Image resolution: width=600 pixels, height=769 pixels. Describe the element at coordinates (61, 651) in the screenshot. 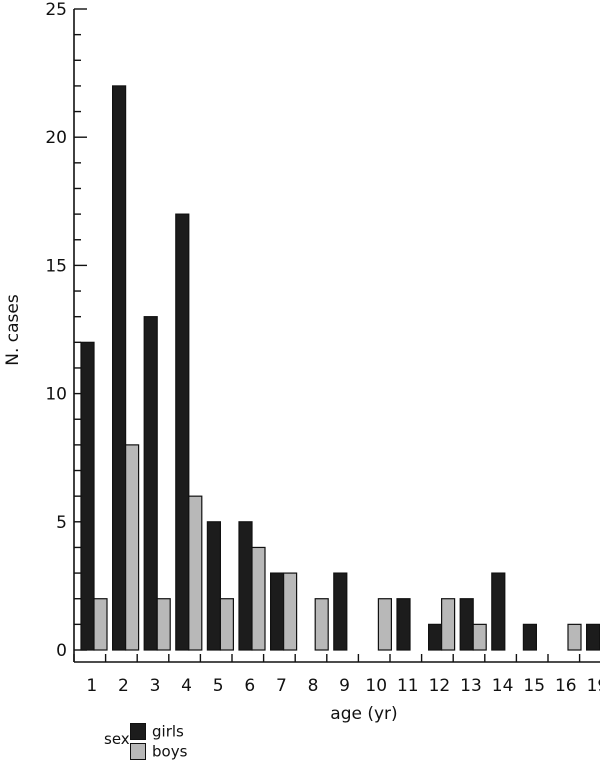

I see `y-tick-label: 0` at that location.